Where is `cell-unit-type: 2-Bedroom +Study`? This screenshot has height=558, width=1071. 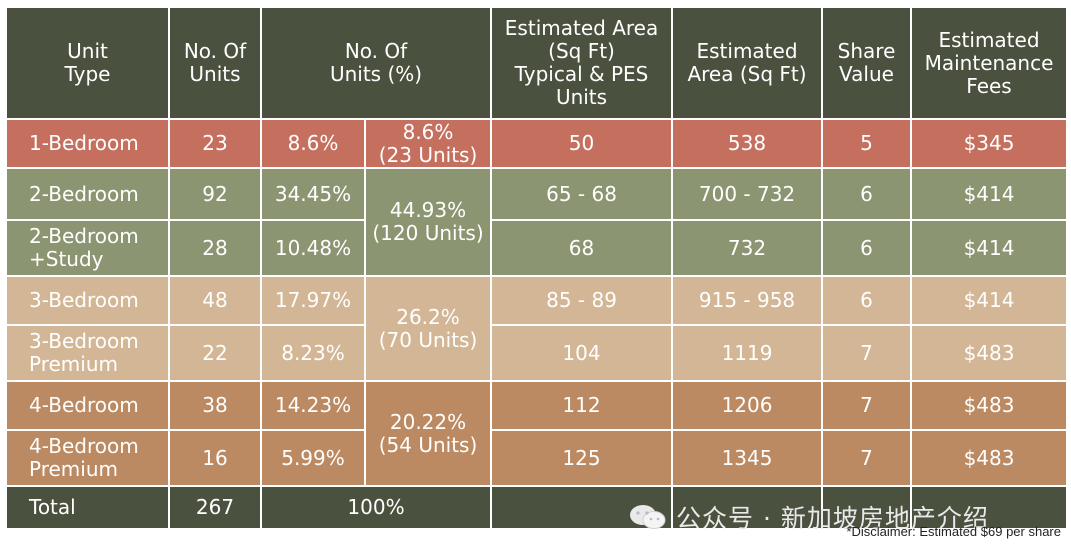 cell-unit-type: 2-Bedroom +Study is located at coordinates (87, 248).